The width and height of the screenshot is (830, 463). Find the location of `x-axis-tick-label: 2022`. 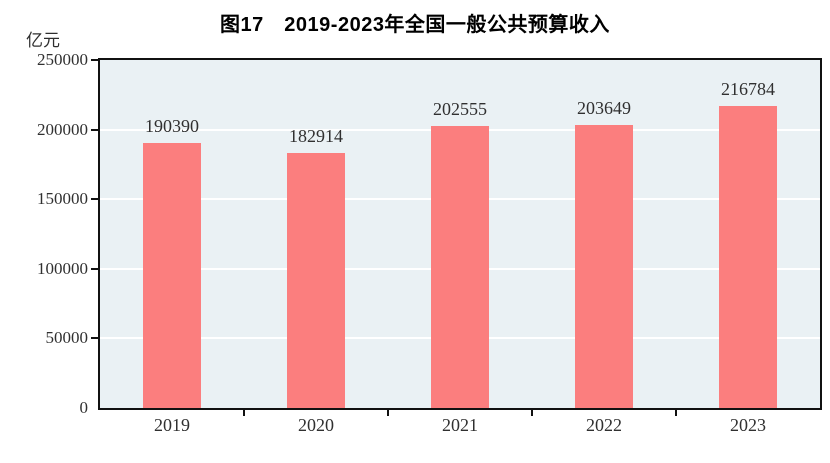

x-axis-tick-label: 2022 is located at coordinates (604, 425).